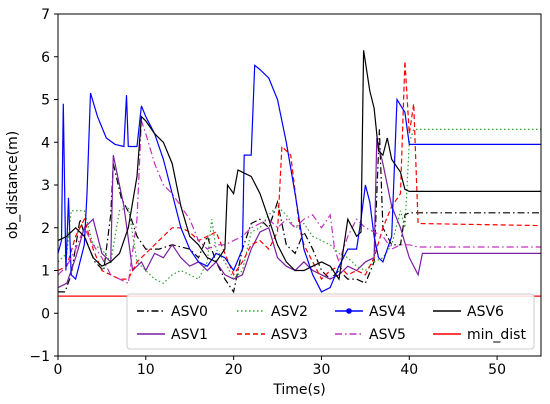  What do you see at coordinates (387, 335) in the screenshot?
I see `legend-label: ASV5` at bounding box center [387, 335].